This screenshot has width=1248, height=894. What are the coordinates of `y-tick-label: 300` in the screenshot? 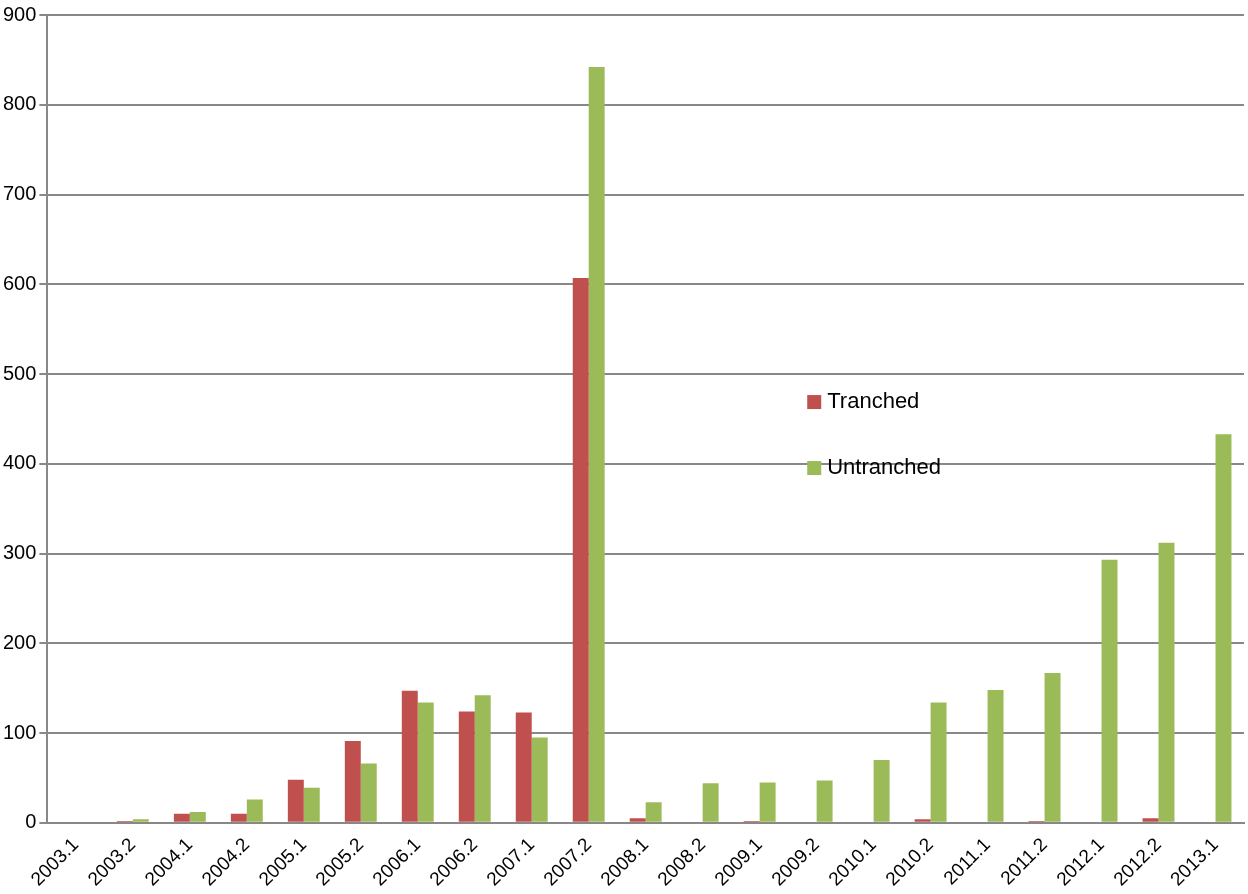 It's located at (19, 552).